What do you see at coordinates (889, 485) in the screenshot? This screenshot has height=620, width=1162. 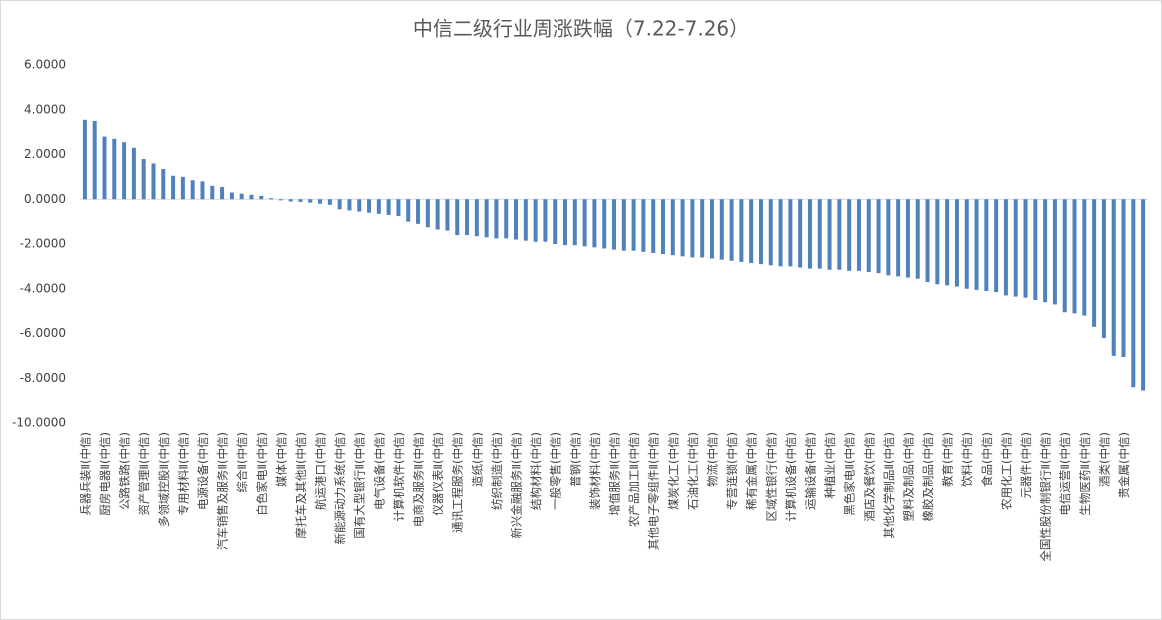 I see `x-tick-label: 其他化学制品Ⅱ(中信)` at bounding box center [889, 485].